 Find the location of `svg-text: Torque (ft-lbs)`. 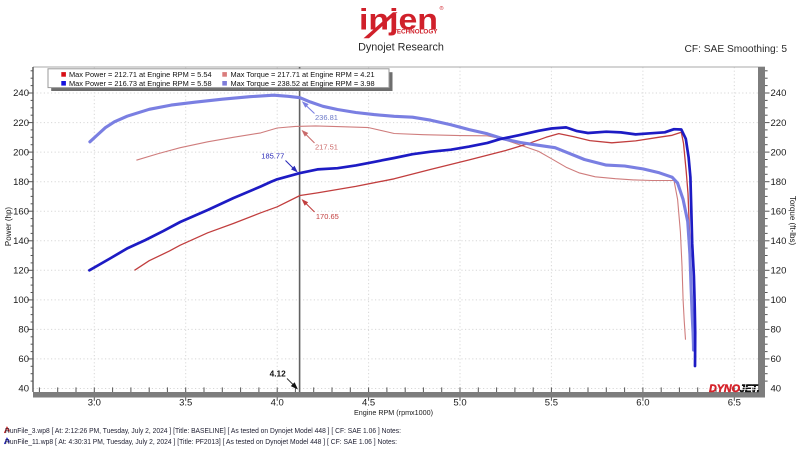

svg-text: Torque (ft-lbs) is located at coordinates (792, 221).